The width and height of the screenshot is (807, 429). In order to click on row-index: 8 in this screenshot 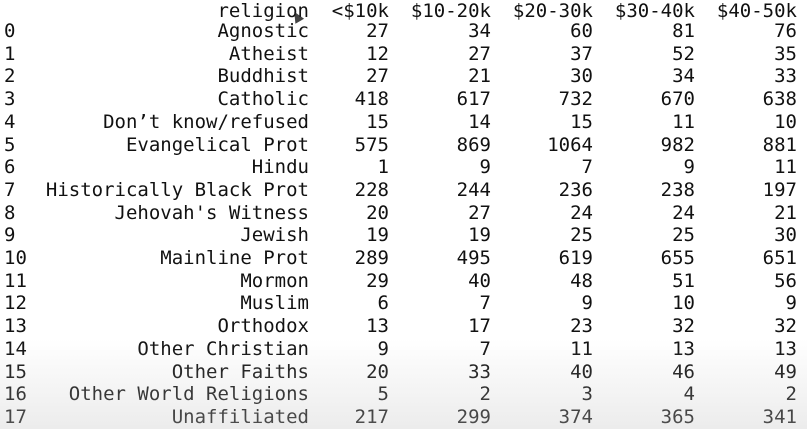, I will do `click(10, 212)`.